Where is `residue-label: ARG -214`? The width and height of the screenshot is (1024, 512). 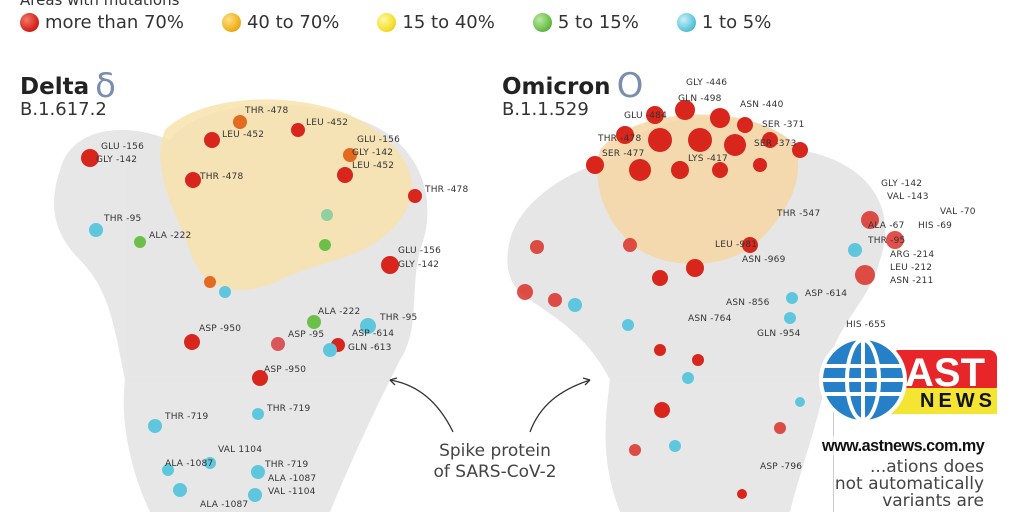
residue-label: ARG -214 is located at coordinates (912, 255).